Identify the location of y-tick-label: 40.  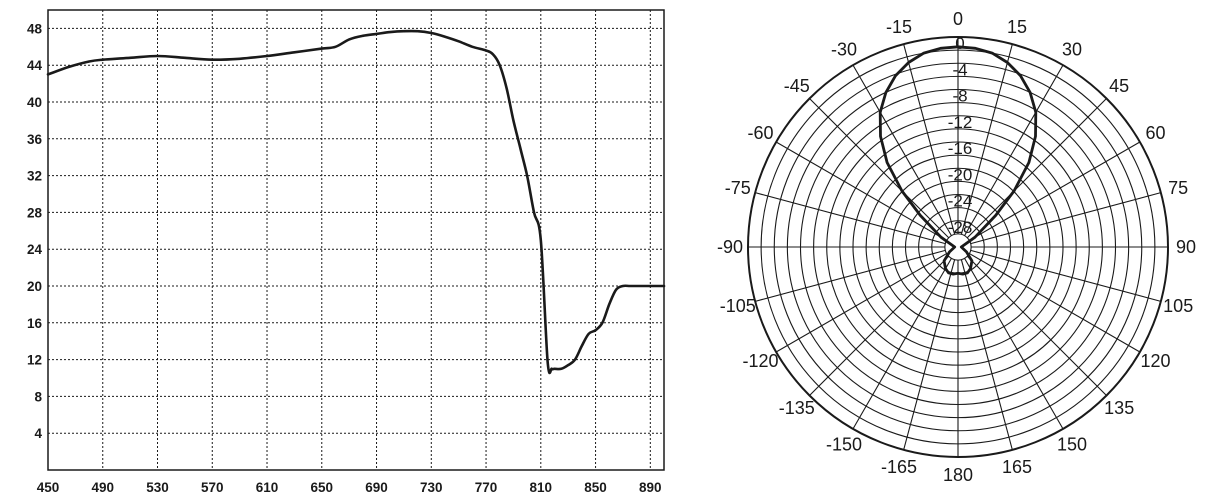
(34, 102).